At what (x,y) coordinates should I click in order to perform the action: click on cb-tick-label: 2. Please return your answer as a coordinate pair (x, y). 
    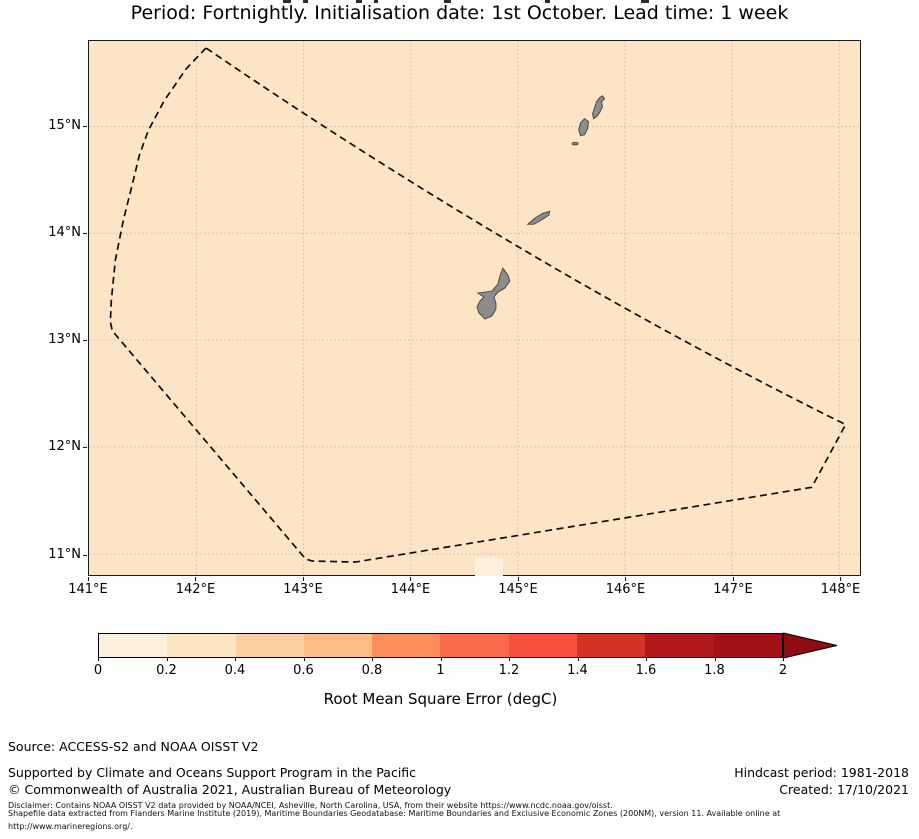
    Looking at the image, I should click on (783, 670).